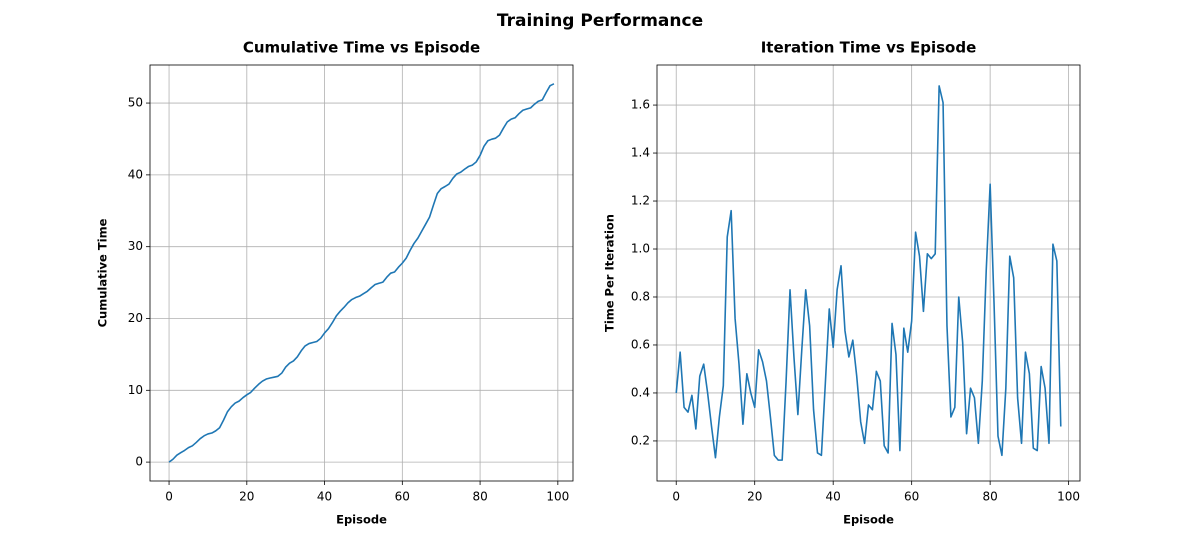  What do you see at coordinates (640, 249) in the screenshot?
I see `y-tick-label: 1.0` at bounding box center [640, 249].